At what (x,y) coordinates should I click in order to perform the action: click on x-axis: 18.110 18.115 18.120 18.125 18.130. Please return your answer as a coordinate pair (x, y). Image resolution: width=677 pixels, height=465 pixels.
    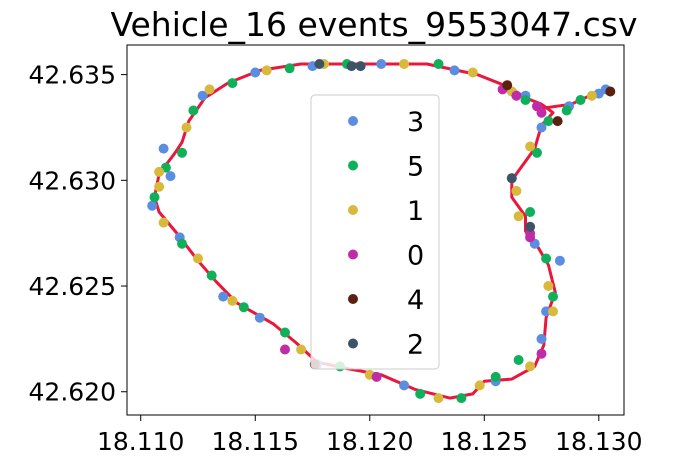
    Looking at the image, I should click on (370, 435).